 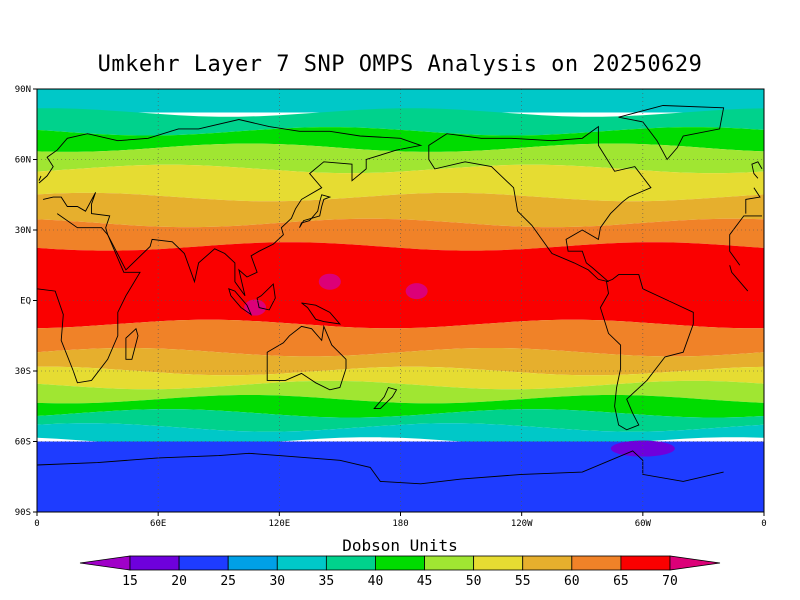 What do you see at coordinates (179, 581) in the screenshot?
I see `colorbar-tick-label: 20` at bounding box center [179, 581].